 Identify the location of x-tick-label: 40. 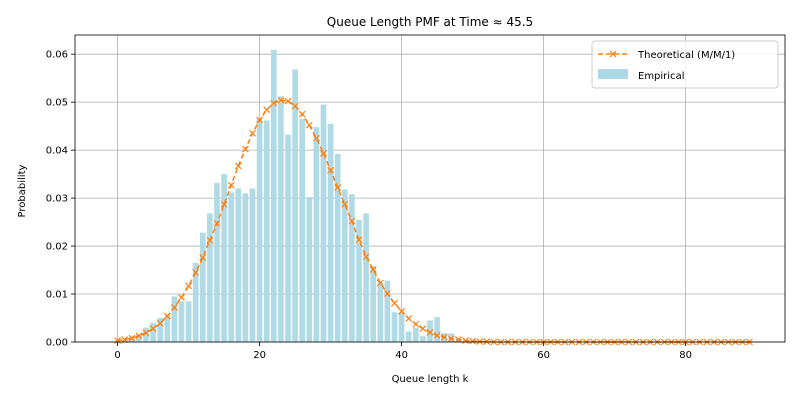
(401, 355).